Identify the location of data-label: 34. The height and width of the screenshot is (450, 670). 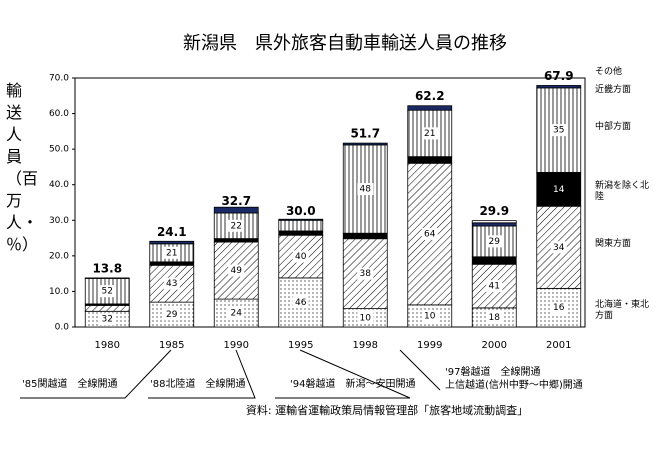
(559, 248).